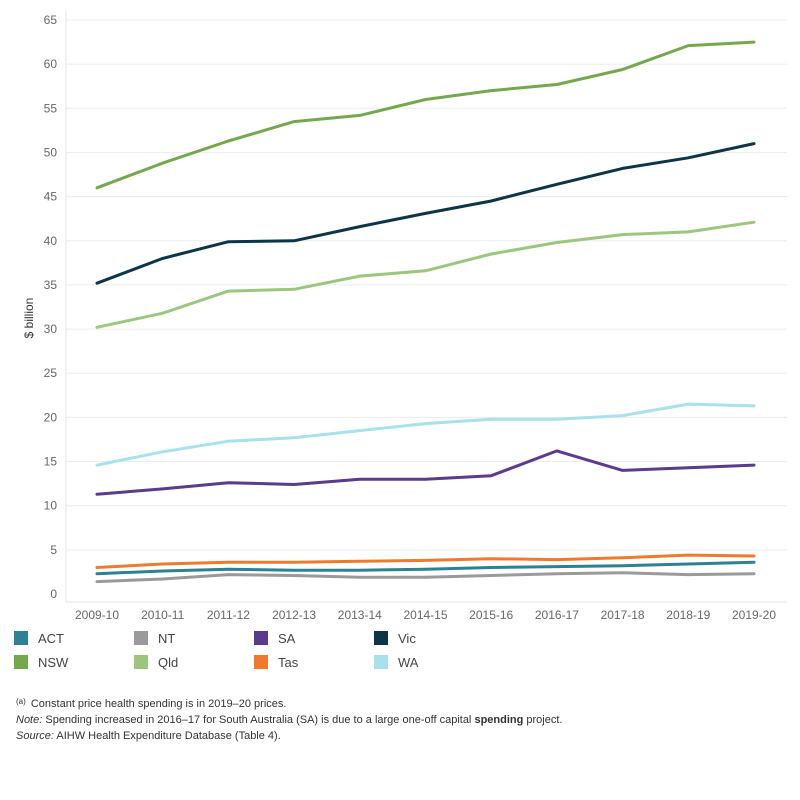 This screenshot has width=800, height=800. Describe the element at coordinates (425, 274) in the screenshot. I see `series-line-qld` at that location.